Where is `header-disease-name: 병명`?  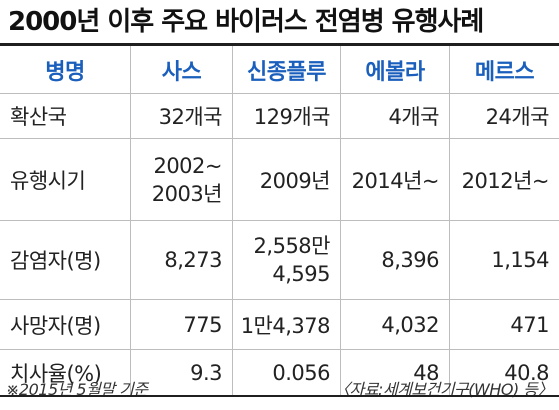
header-disease-name: 병명 is located at coordinates (65, 70).